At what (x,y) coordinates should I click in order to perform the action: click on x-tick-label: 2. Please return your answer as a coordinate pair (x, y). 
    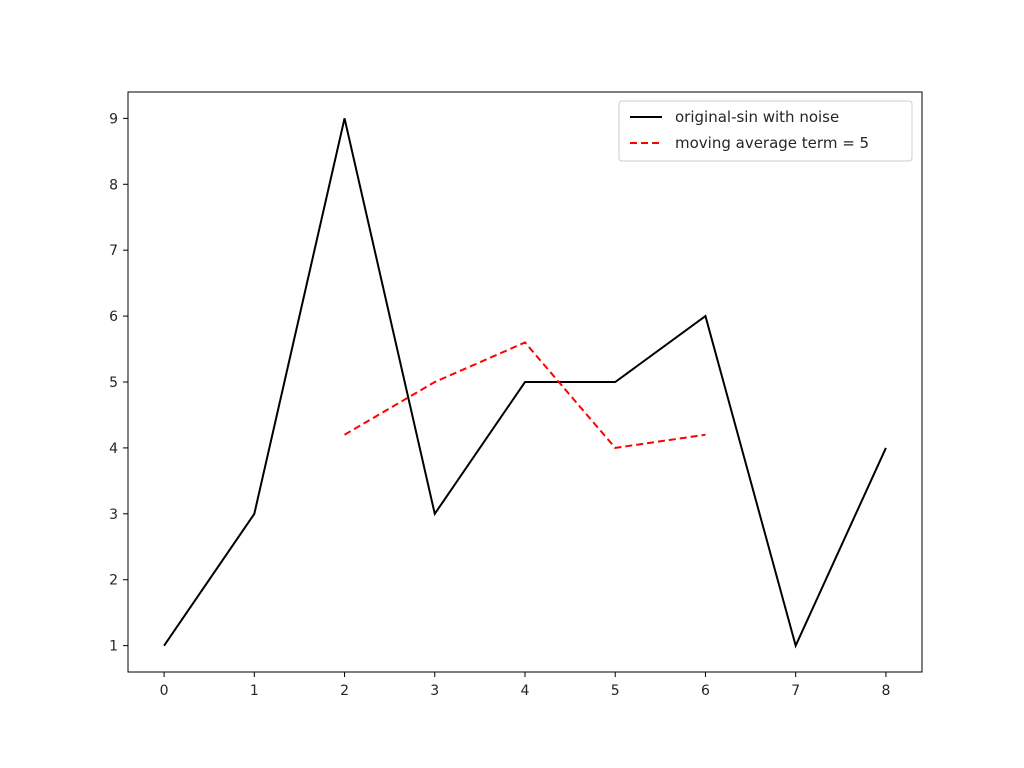
    Looking at the image, I should click on (344, 691).